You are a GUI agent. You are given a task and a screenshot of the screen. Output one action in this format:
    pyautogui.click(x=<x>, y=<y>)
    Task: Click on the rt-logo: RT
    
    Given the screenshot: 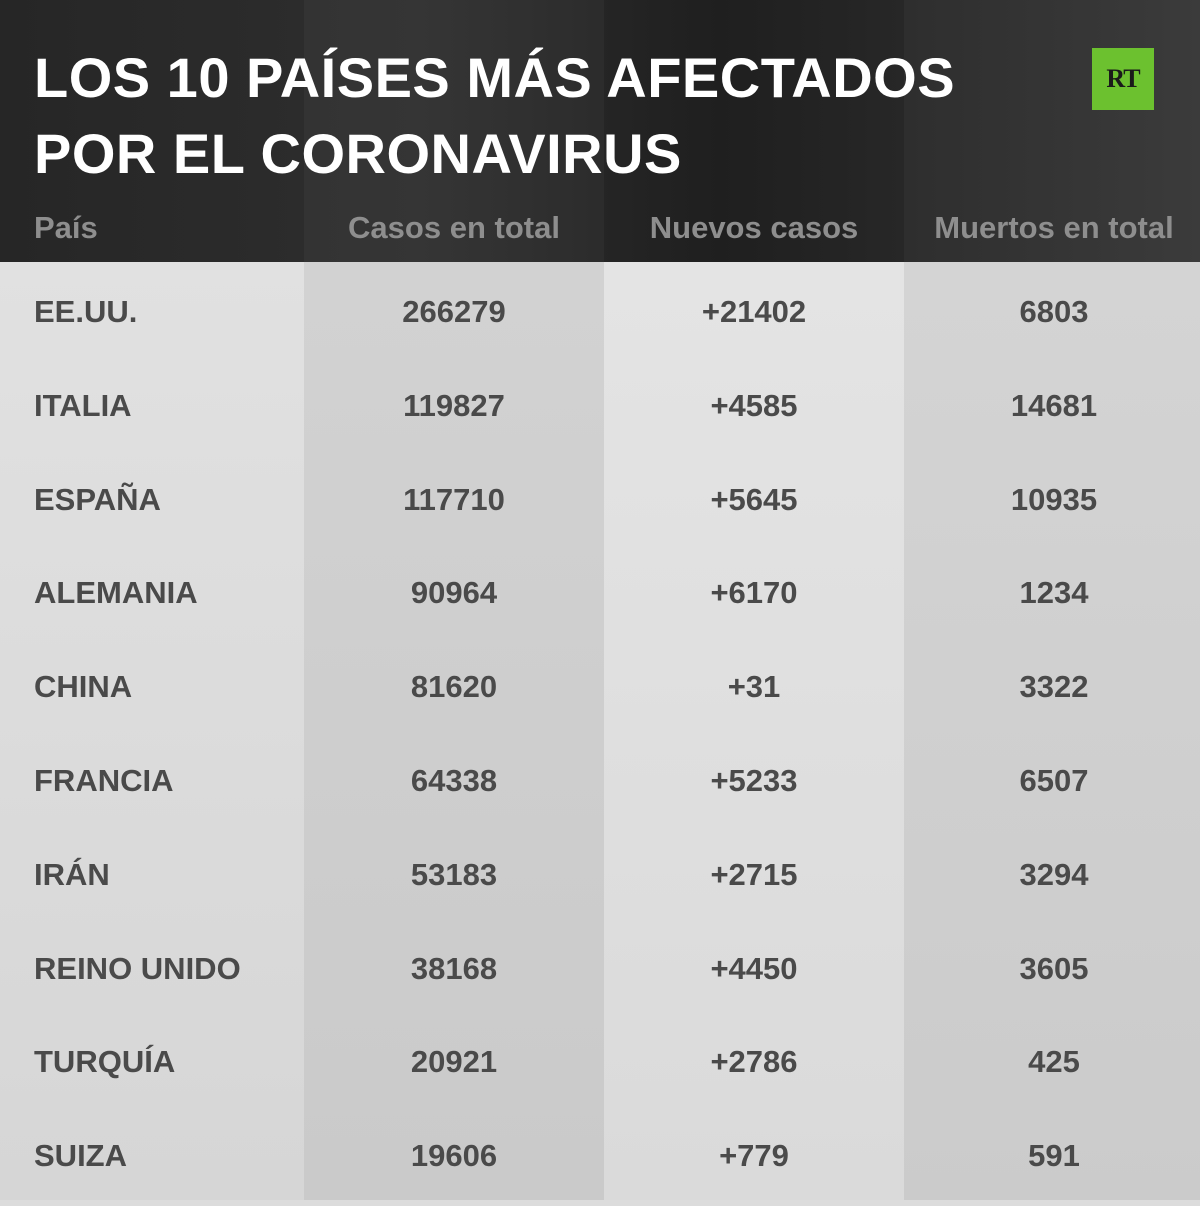 What is the action you would take?
    pyautogui.click(x=1123, y=79)
    